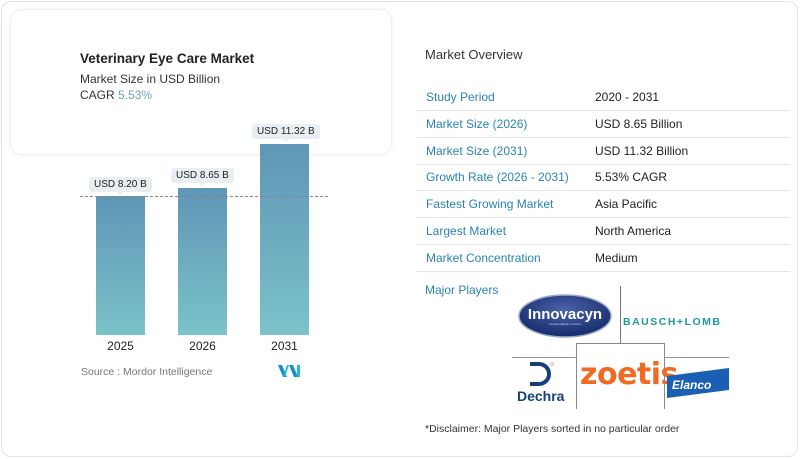 This screenshot has height=459, width=800. I want to click on zoetis-logo: zoetis, so click(629, 374).